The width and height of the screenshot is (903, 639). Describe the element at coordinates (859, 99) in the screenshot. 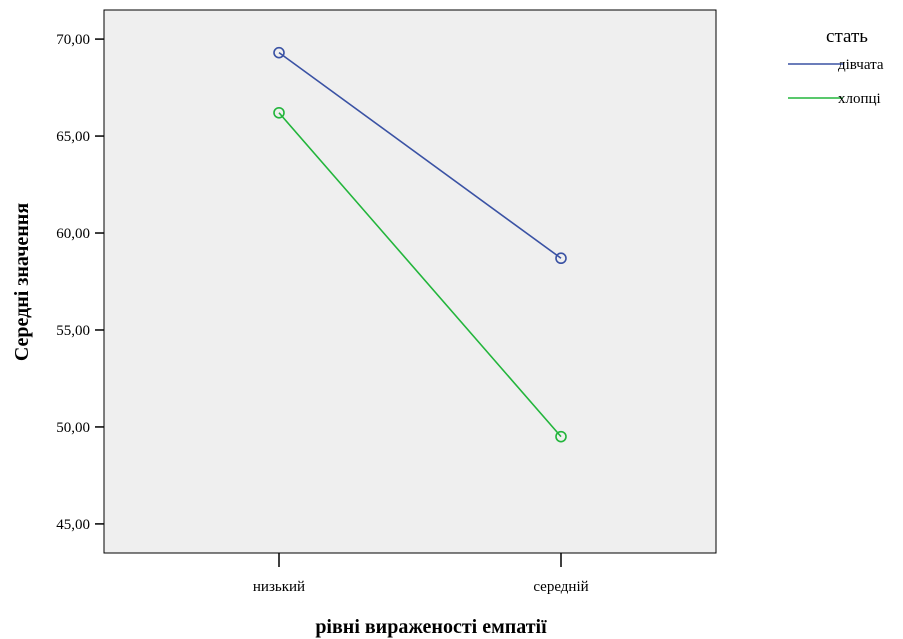

I see `legend-label: хлопці` at that location.